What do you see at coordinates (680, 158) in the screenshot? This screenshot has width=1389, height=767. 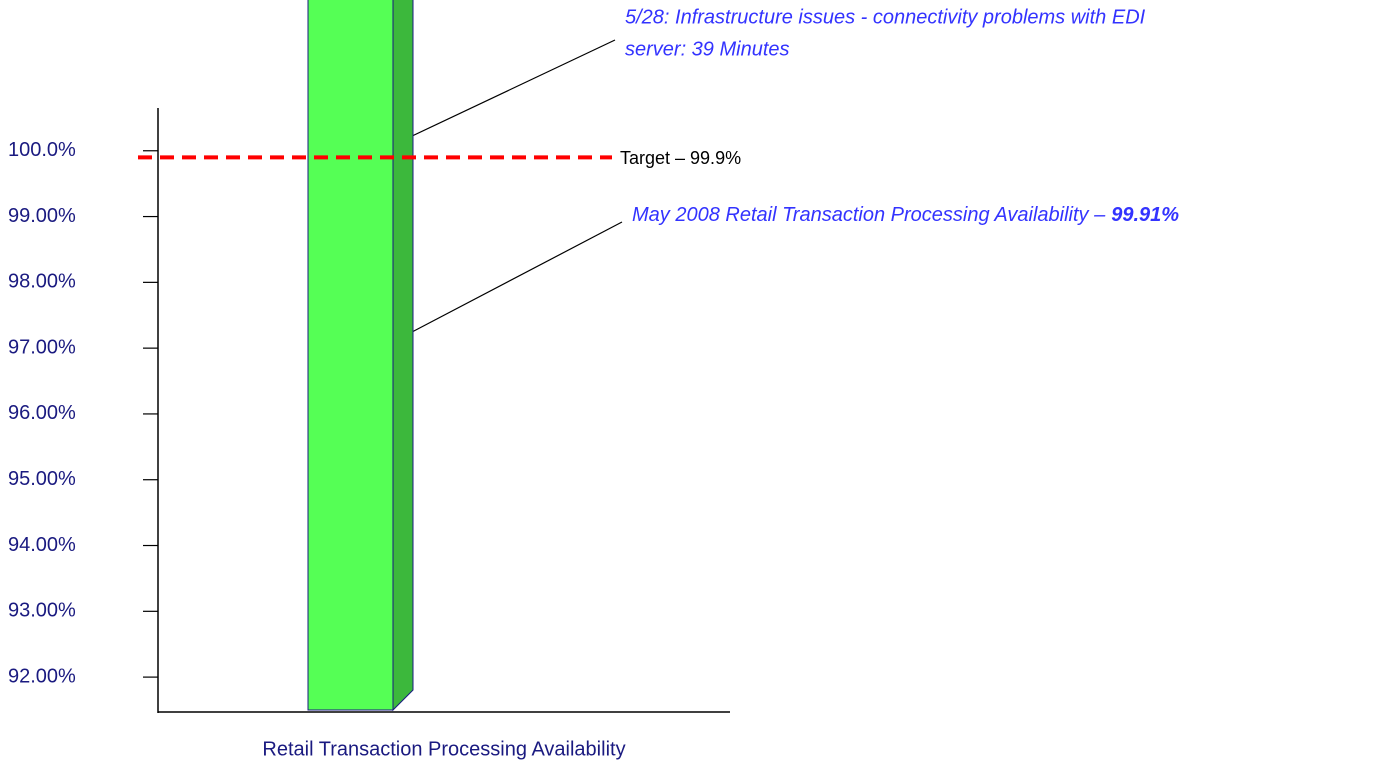 I see `target-label: Target – 99.9%` at bounding box center [680, 158].